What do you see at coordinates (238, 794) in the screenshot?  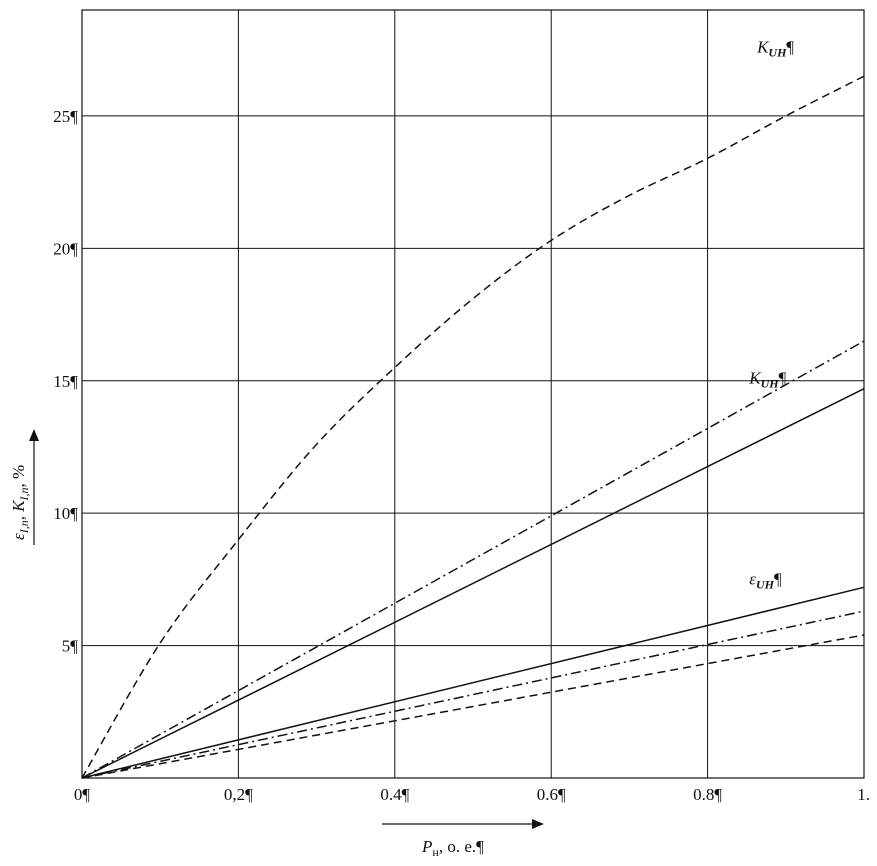 I see `x-tick-label: 0,2¶` at bounding box center [238, 794].